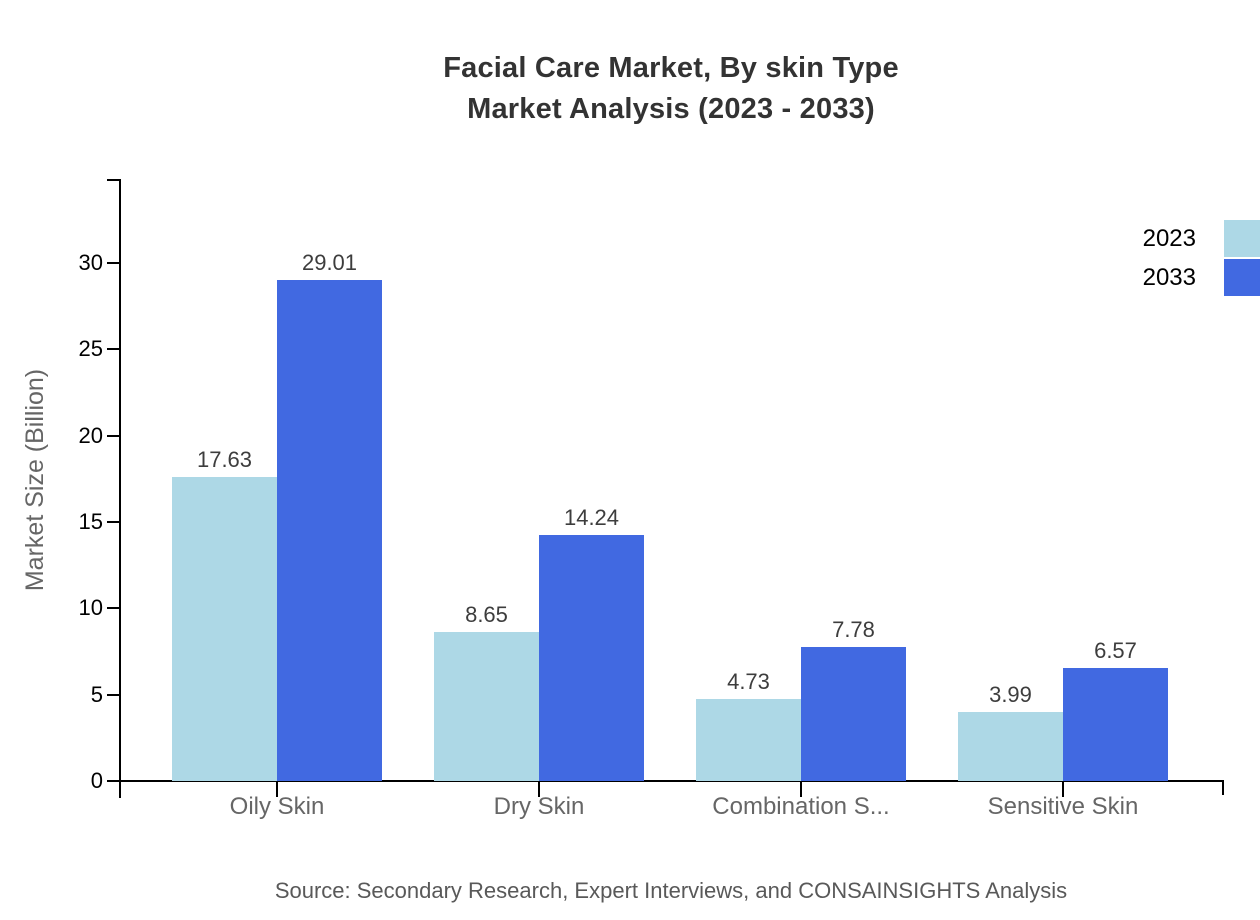  I want to click on y-tick-label: 15, so click(90, 521).